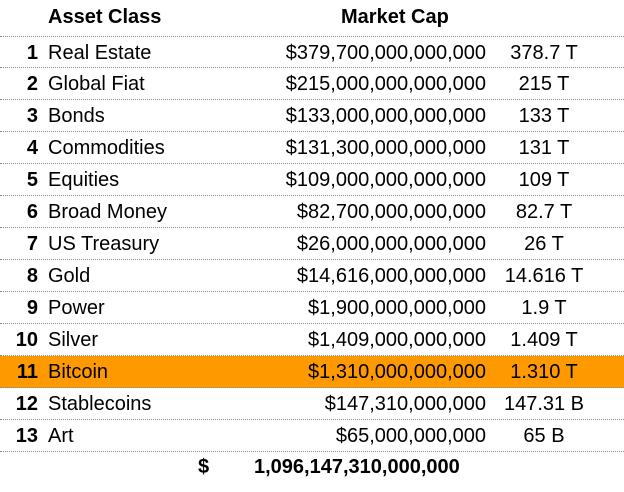 The image size is (624, 492). What do you see at coordinates (544, 116) in the screenshot?
I see `row-market-cap-short: 133 T` at bounding box center [544, 116].